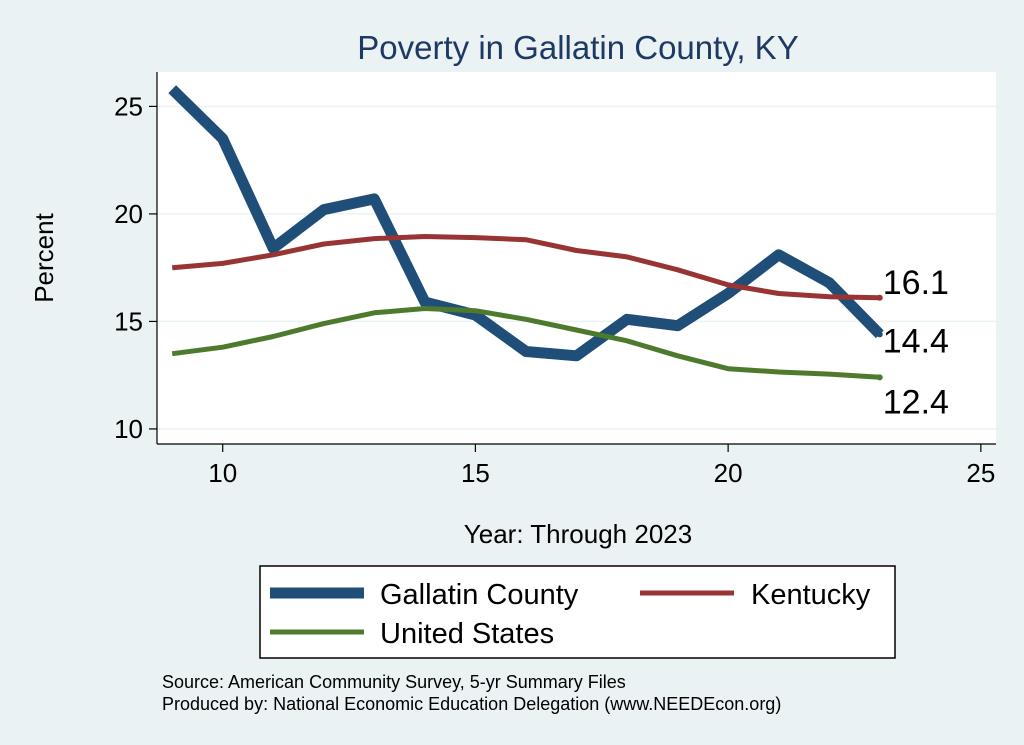  I want to click on x-tick-label-10: 10, so click(222, 473).